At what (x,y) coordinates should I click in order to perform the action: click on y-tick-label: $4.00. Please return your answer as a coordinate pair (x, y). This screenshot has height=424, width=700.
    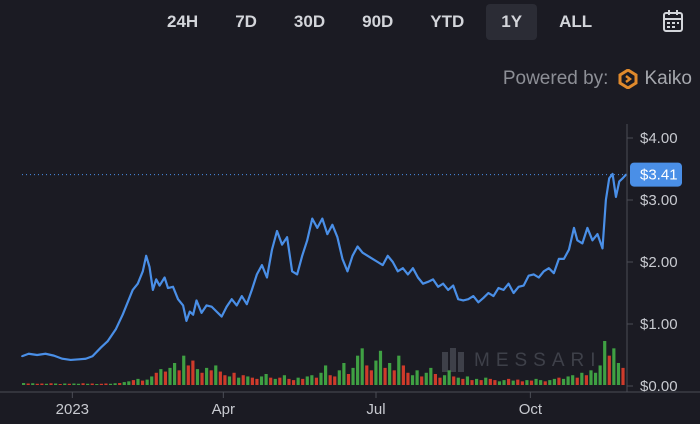
    Looking at the image, I should click on (659, 138).